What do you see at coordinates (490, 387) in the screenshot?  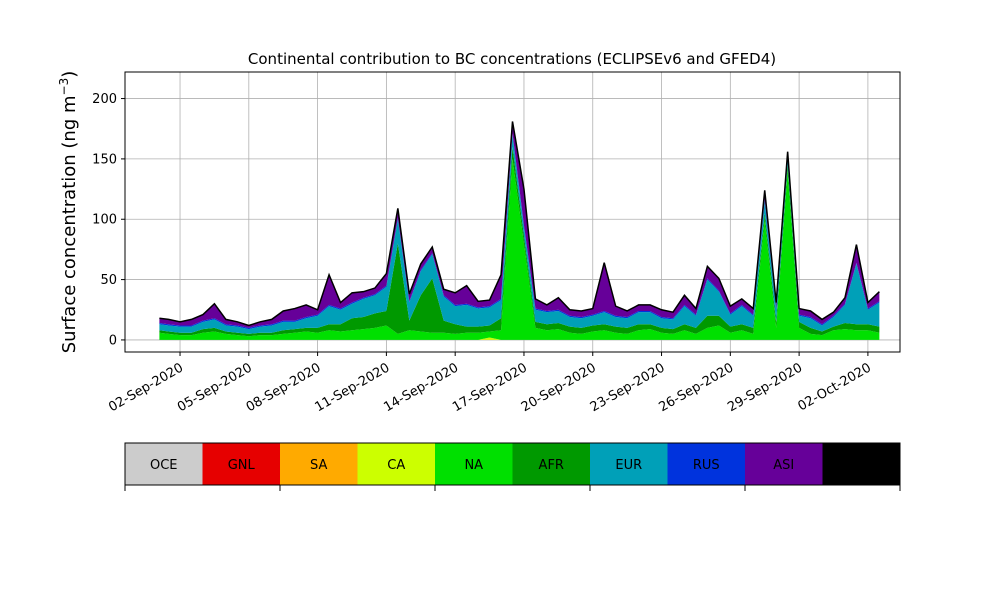 I see `x-tick-label: 17-Sep-2020` at bounding box center [490, 387].